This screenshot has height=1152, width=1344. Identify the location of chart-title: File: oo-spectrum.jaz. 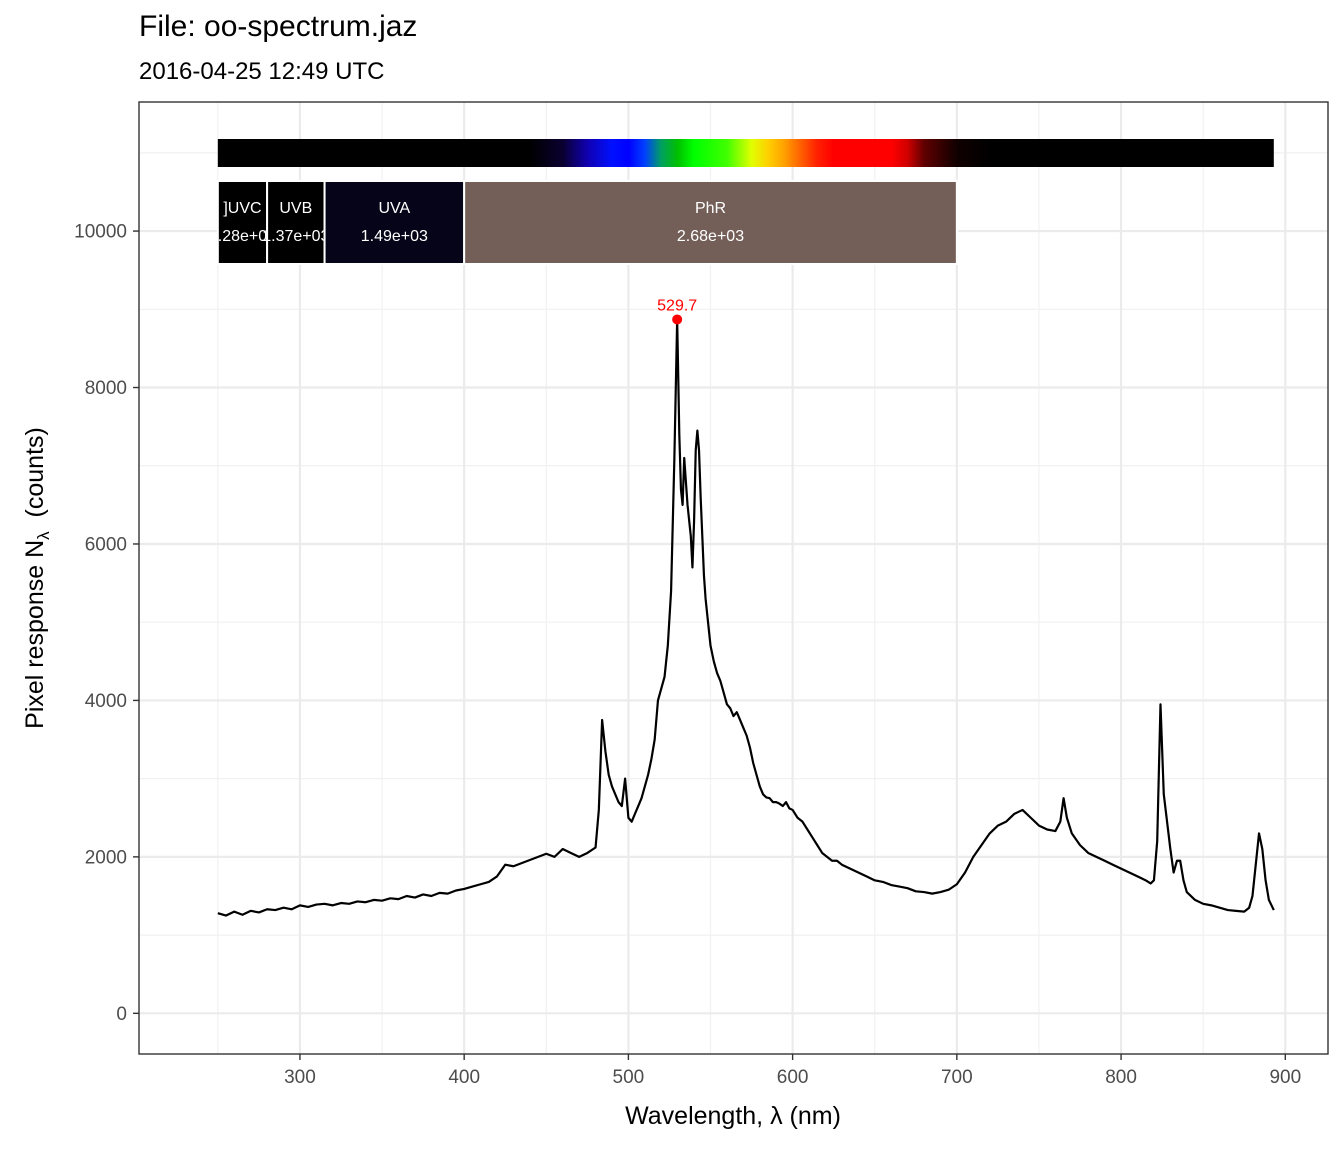
(278, 26).